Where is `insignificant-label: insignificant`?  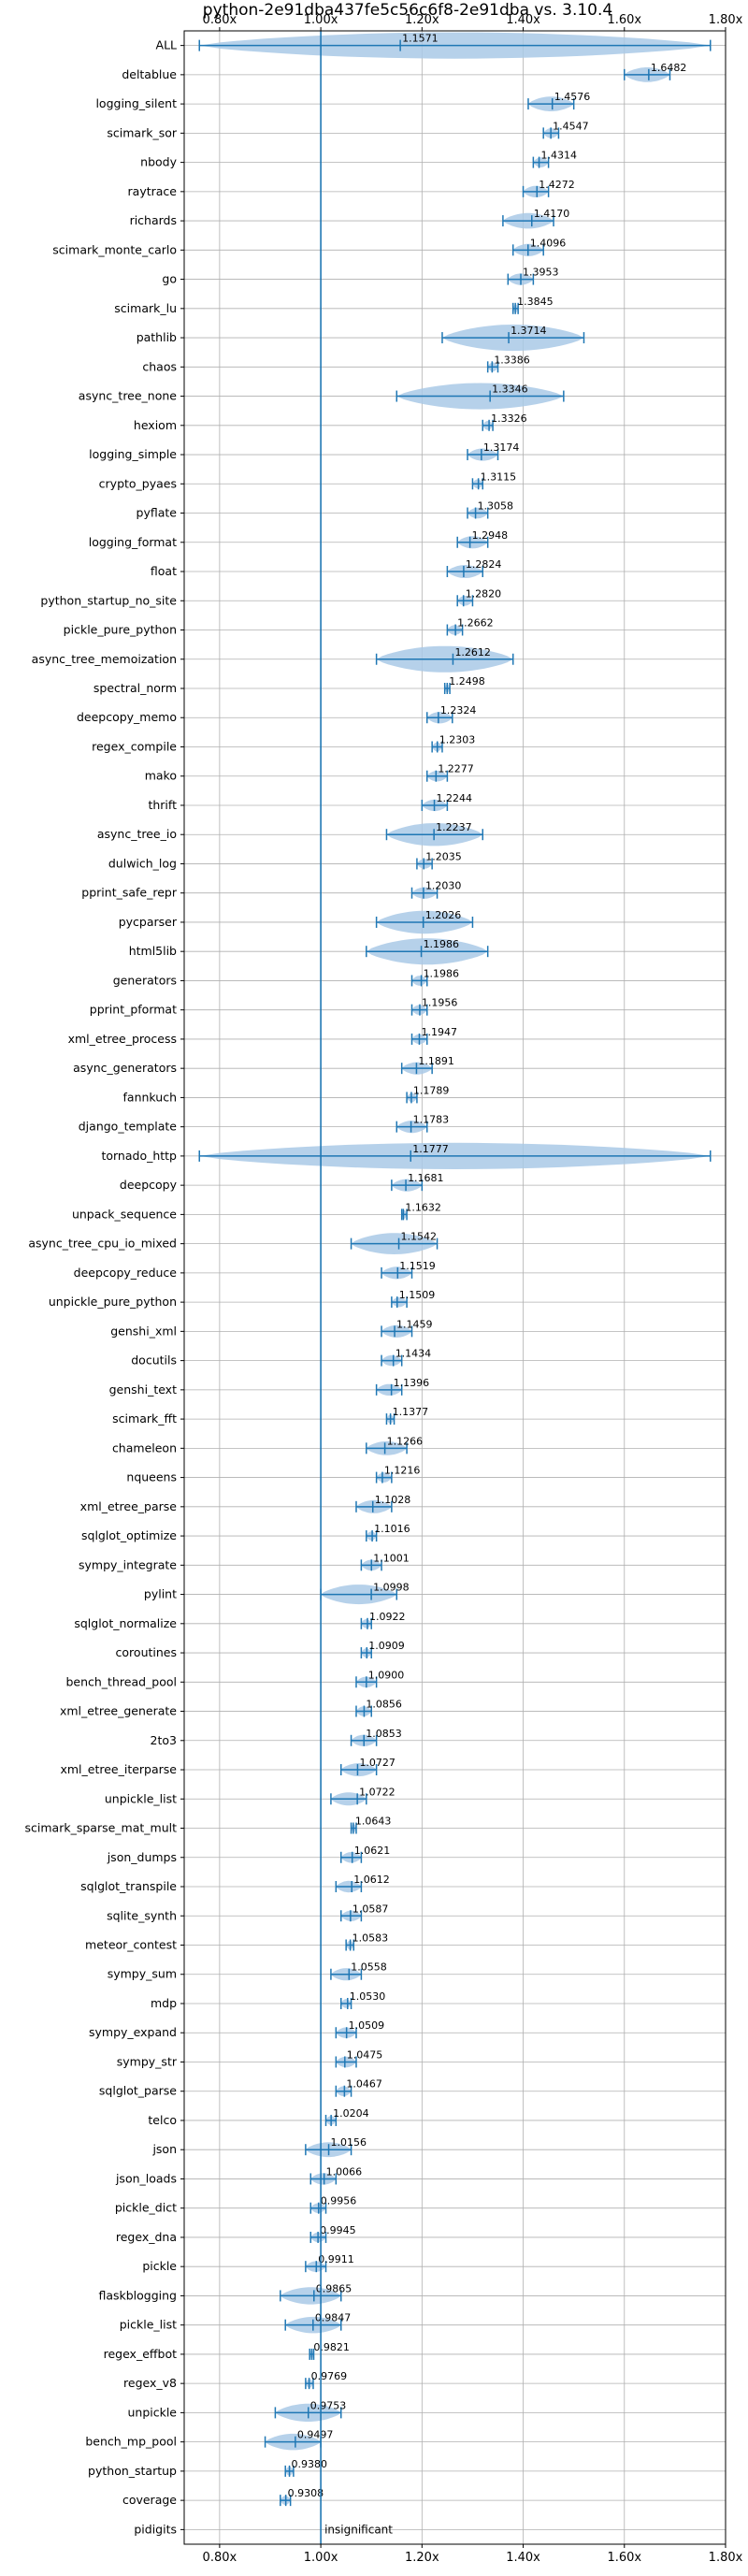 insignificant-label: insignificant is located at coordinates (359, 2529).